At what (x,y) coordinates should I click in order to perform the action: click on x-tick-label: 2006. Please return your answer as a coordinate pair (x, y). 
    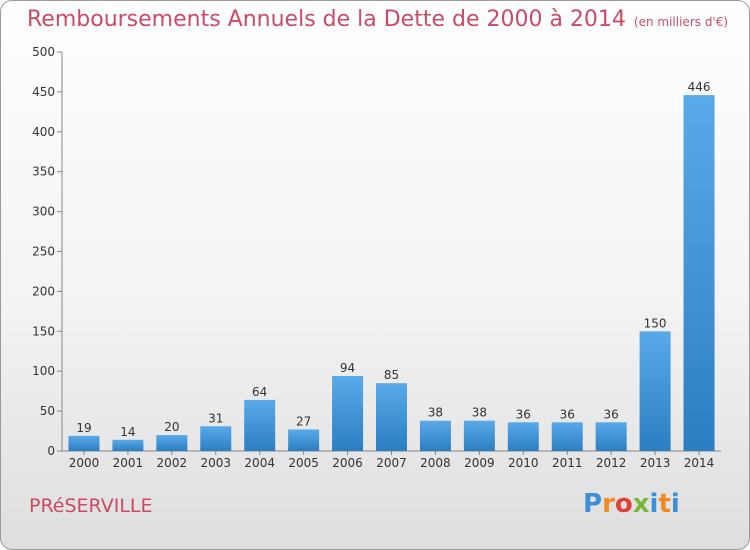
    Looking at the image, I should click on (347, 463).